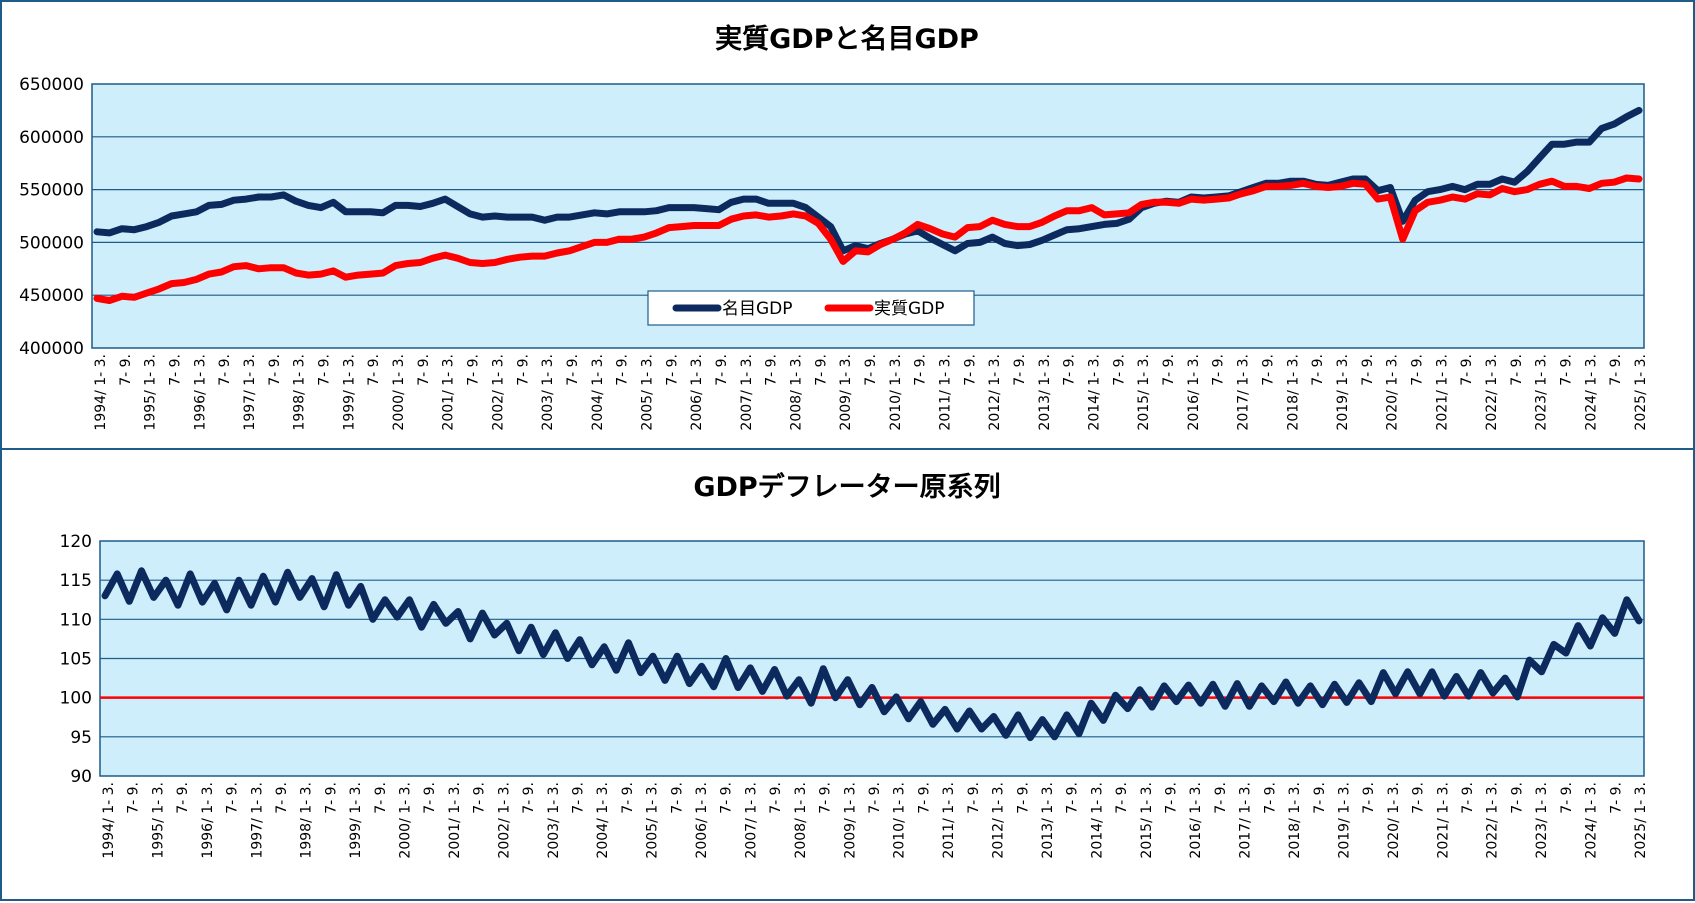 The image size is (1695, 903). I want to click on chart-title: GDPデフレーター原系列, so click(846, 487).